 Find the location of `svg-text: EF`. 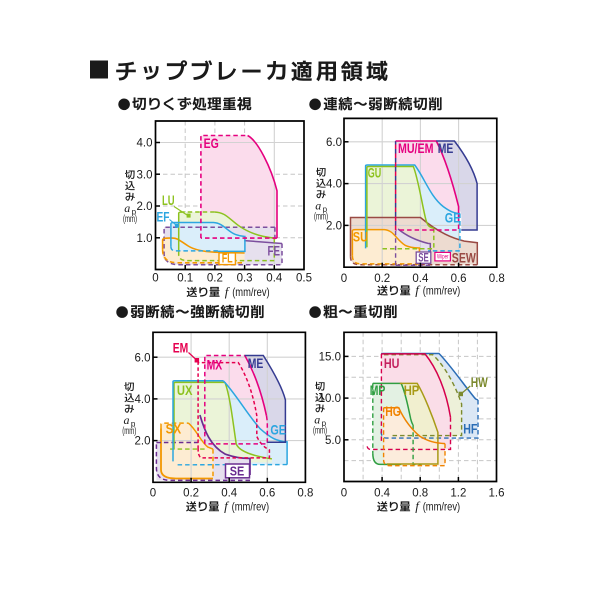

svg-text: EF is located at coordinates (163, 217).